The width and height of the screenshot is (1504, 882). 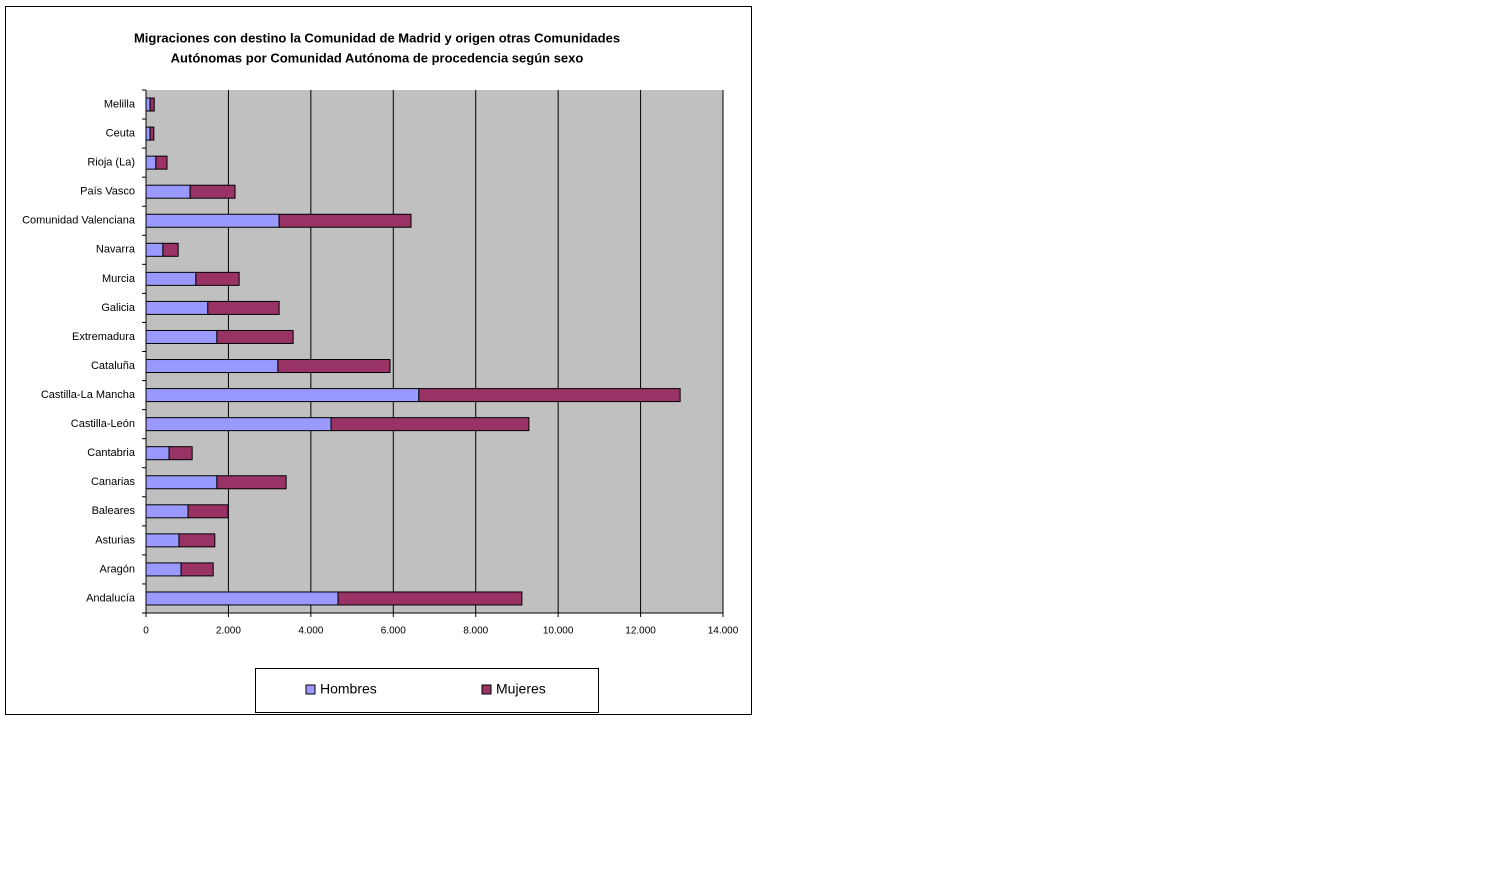 What do you see at coordinates (111, 453) in the screenshot?
I see `y-tick-label: Cantabria` at bounding box center [111, 453].